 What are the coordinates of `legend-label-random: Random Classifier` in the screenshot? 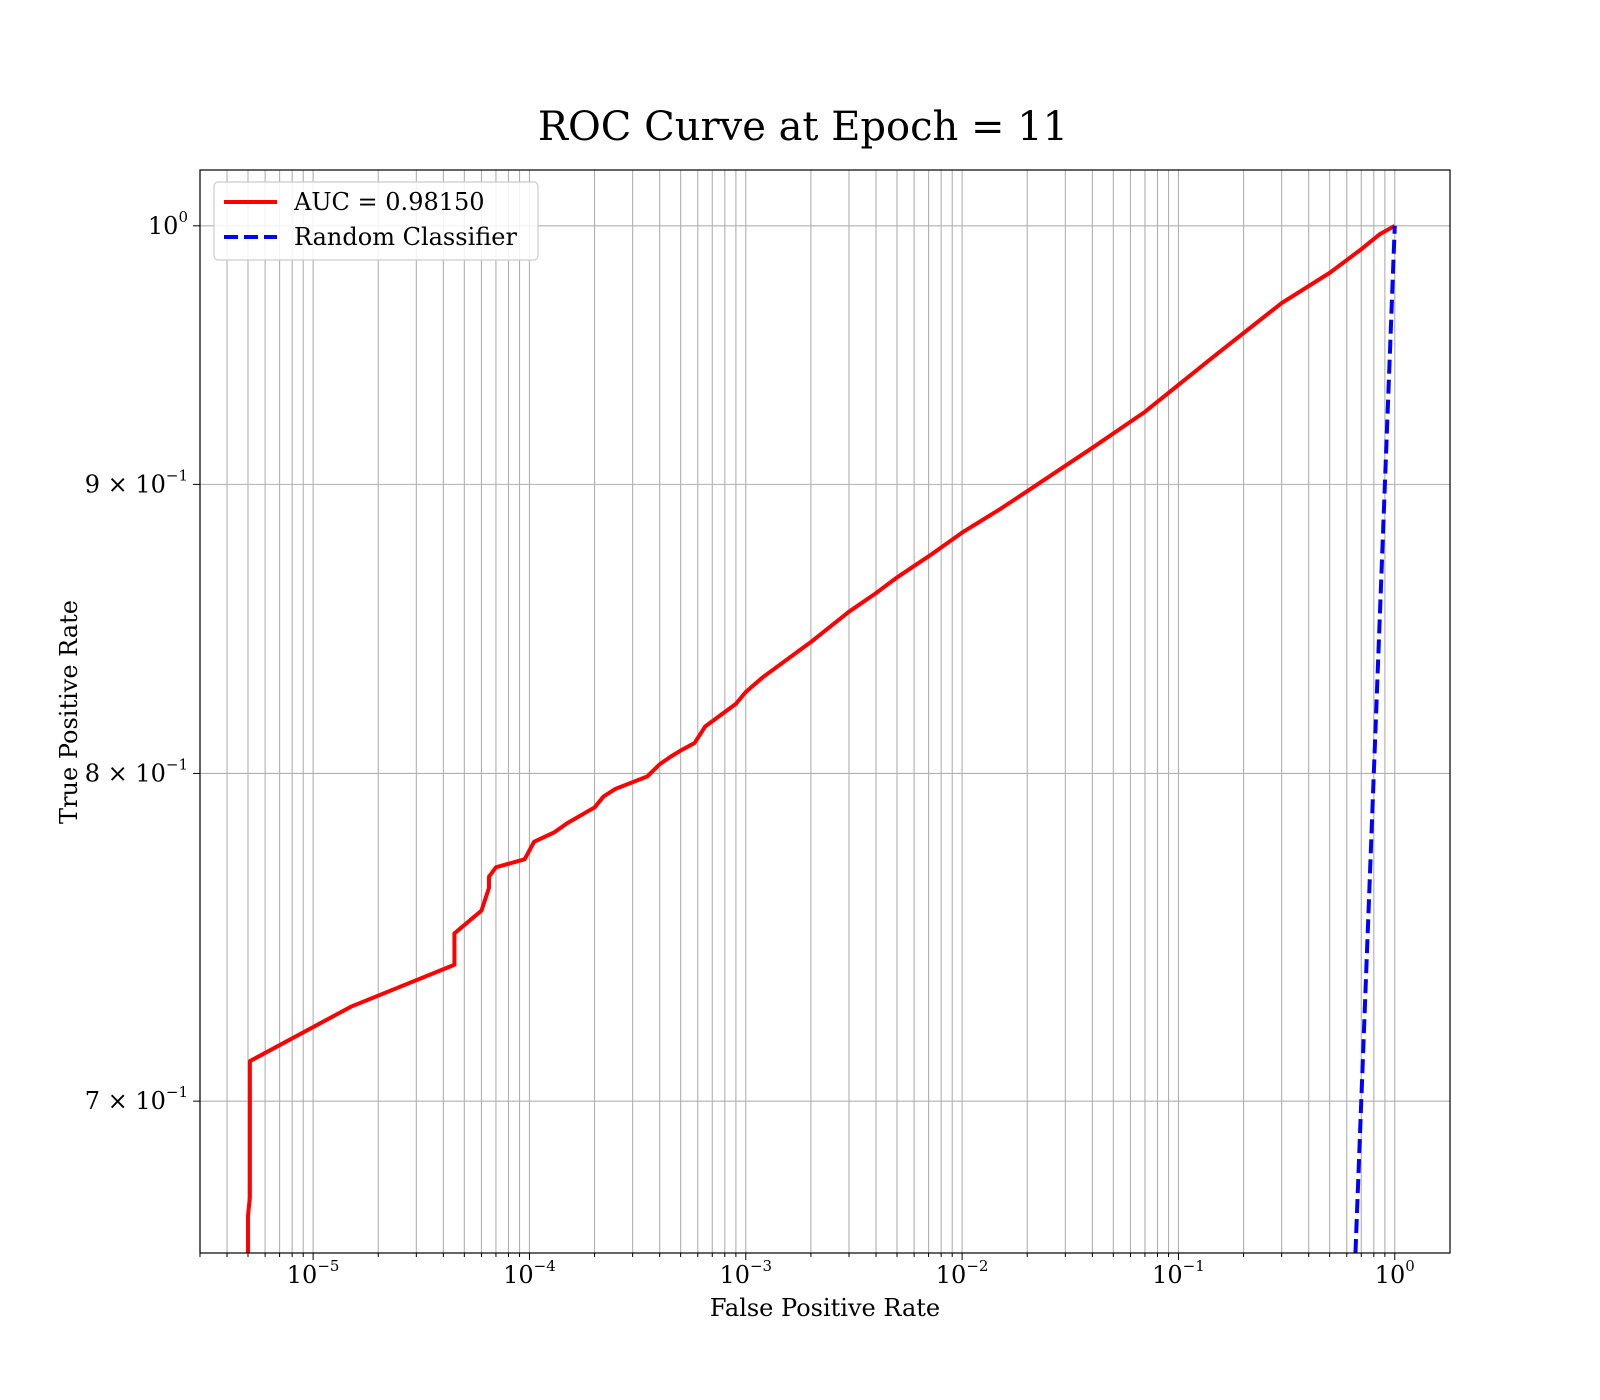 It's located at (405, 237).